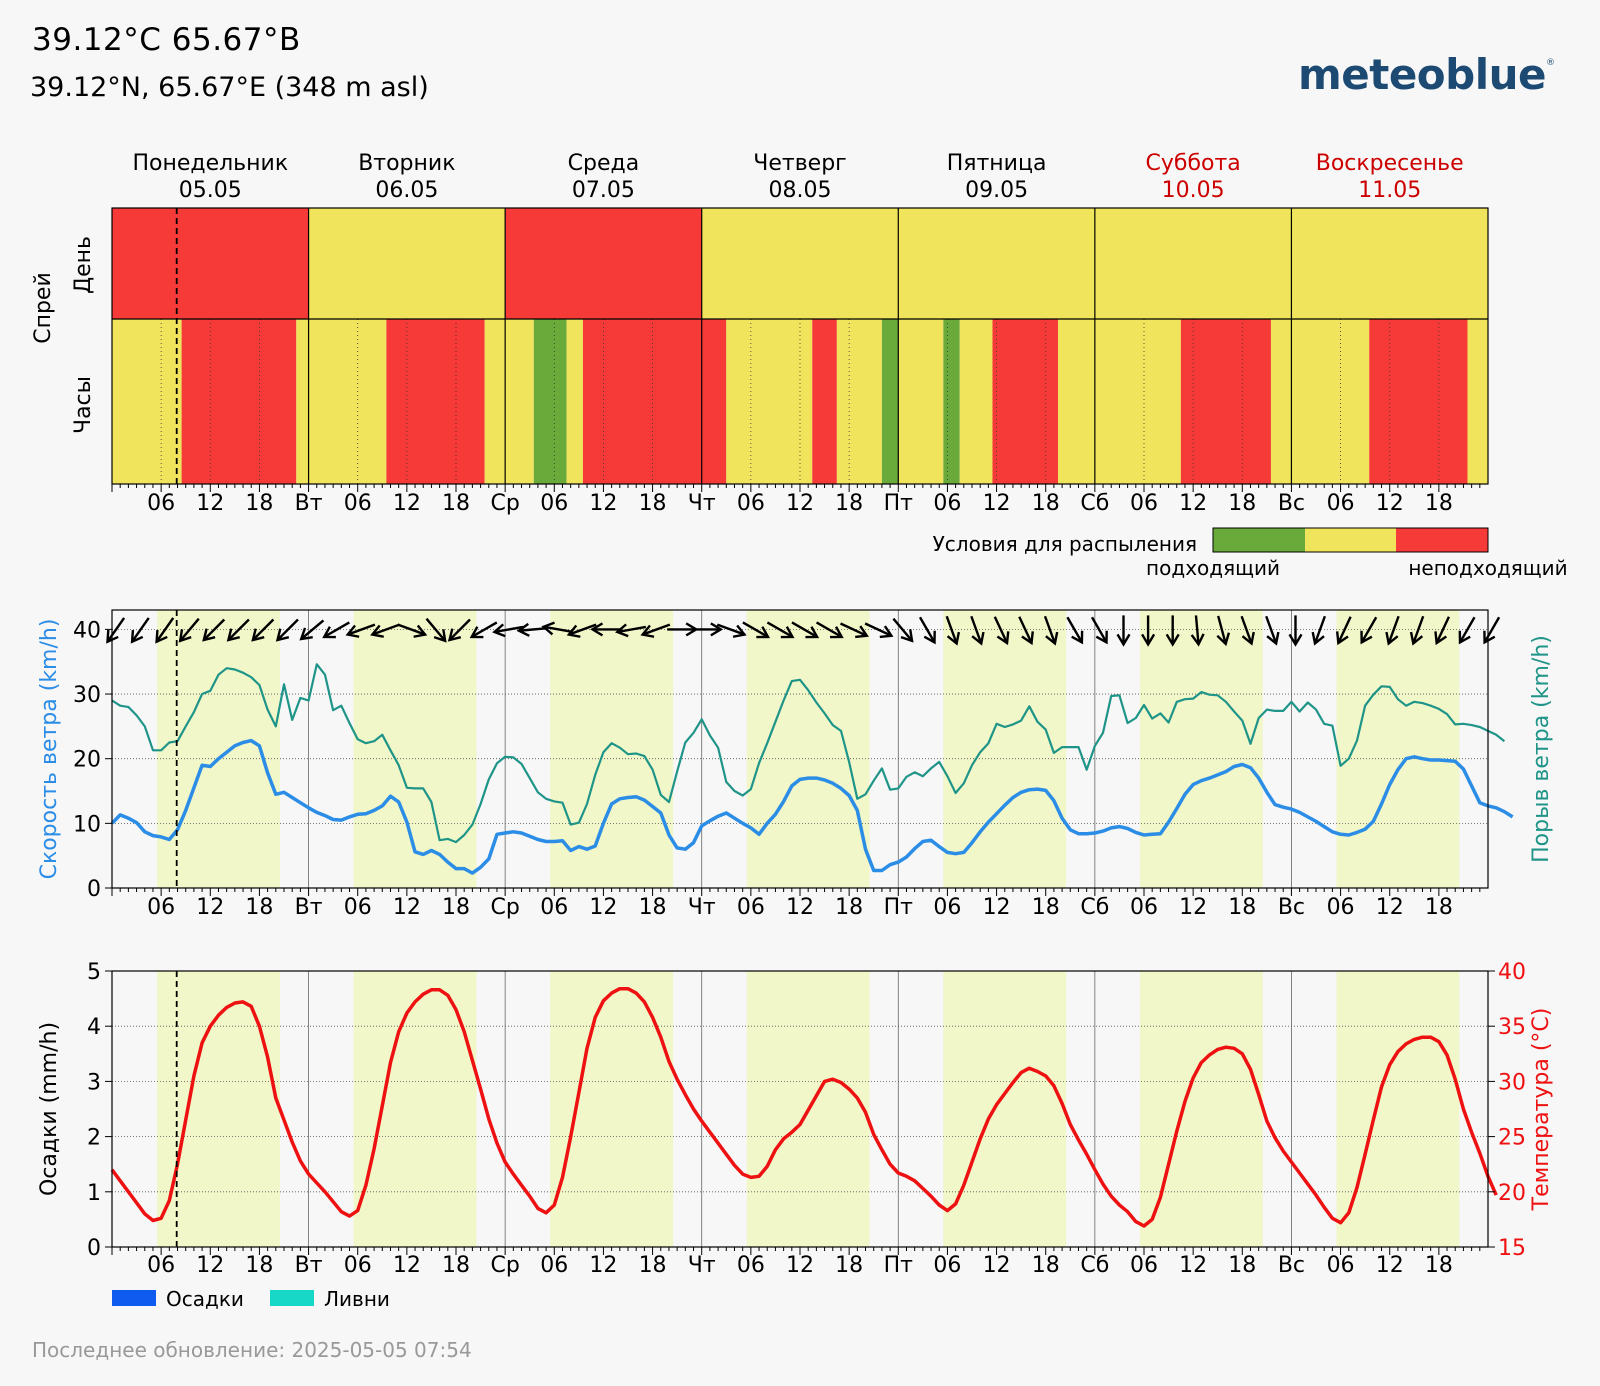 The width and height of the screenshot is (1600, 1386). Describe the element at coordinates (1512, 1248) in the screenshot. I see `temp-y-tick-label: 15` at that location.